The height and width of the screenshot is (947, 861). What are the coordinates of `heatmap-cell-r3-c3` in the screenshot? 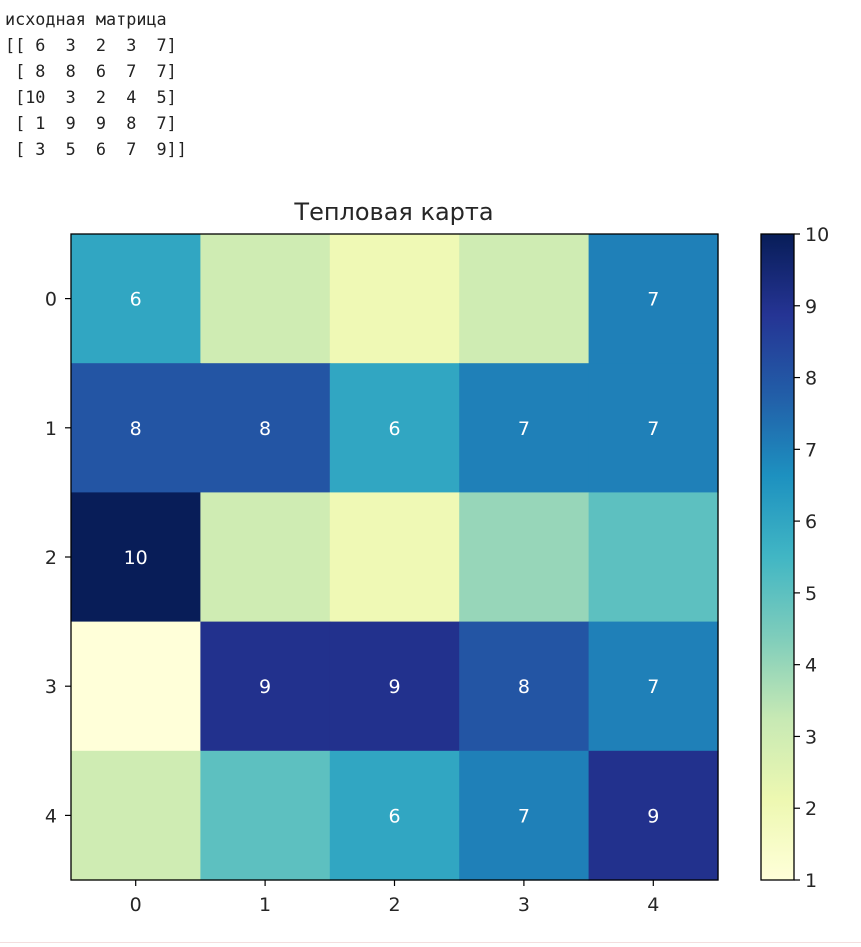 It's located at (524, 686).